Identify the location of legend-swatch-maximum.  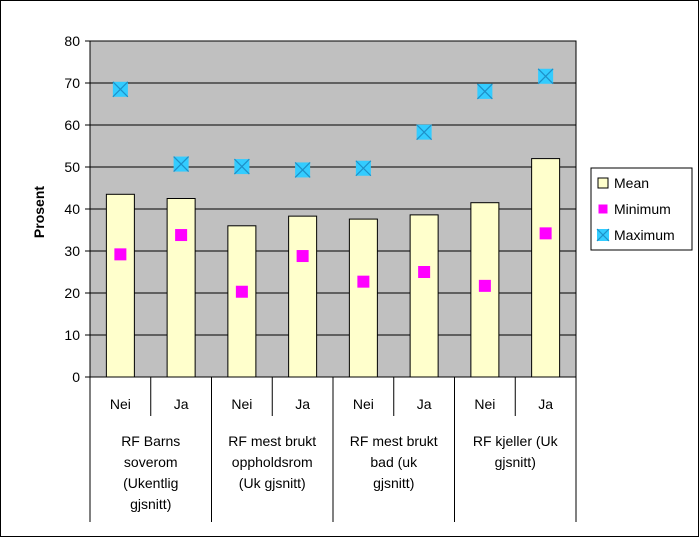
(603, 235).